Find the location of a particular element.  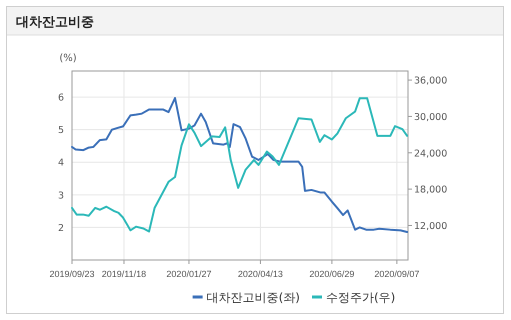

y-axis-title: (%) is located at coordinates (68, 58).